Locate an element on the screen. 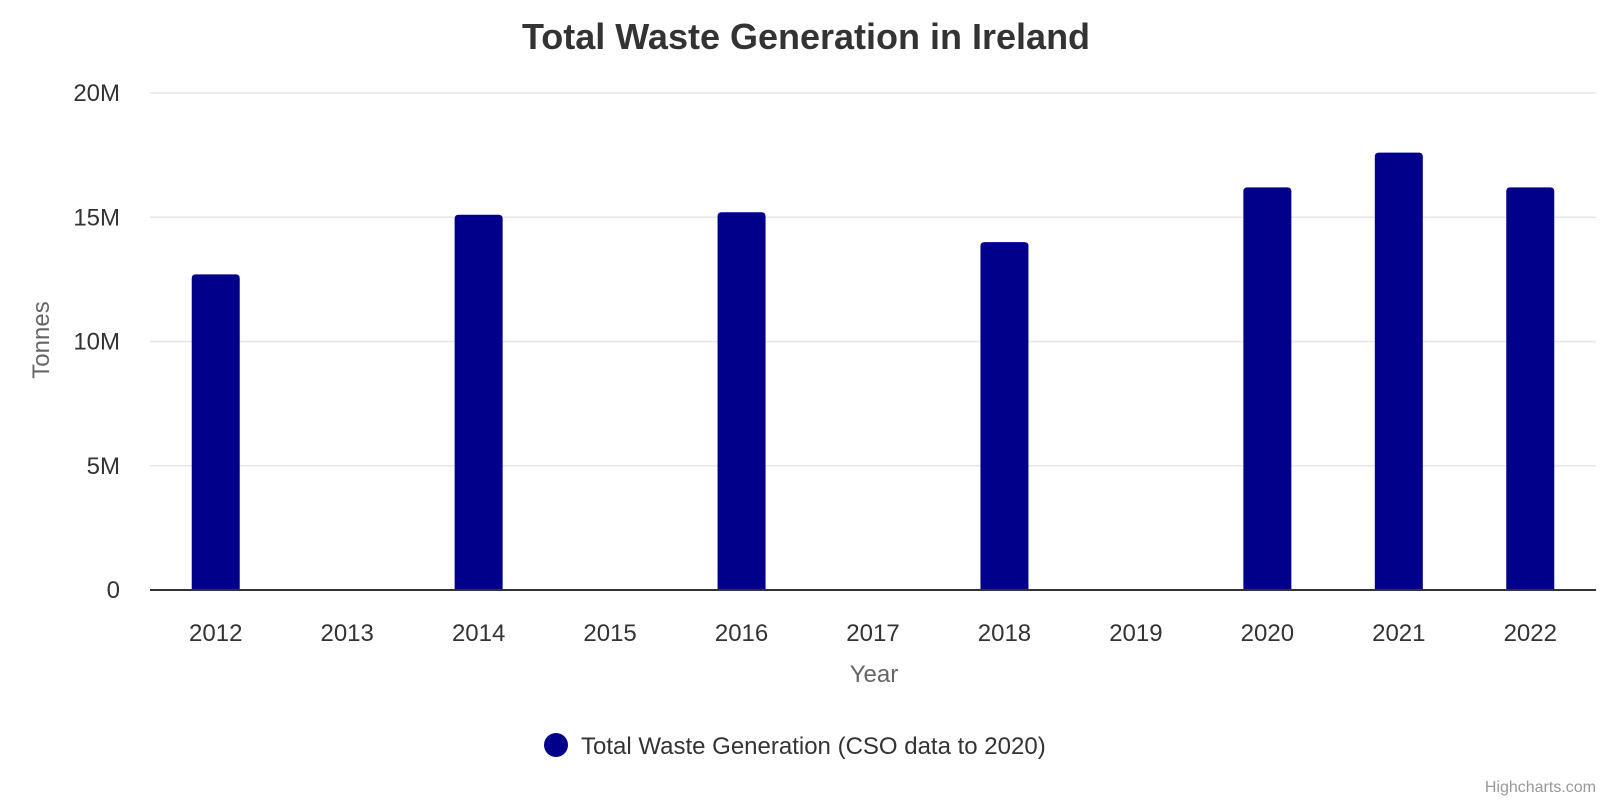 Image resolution: width=1611 pixels, height=800 pixels. x-tick-label: 2014 is located at coordinates (478, 633).